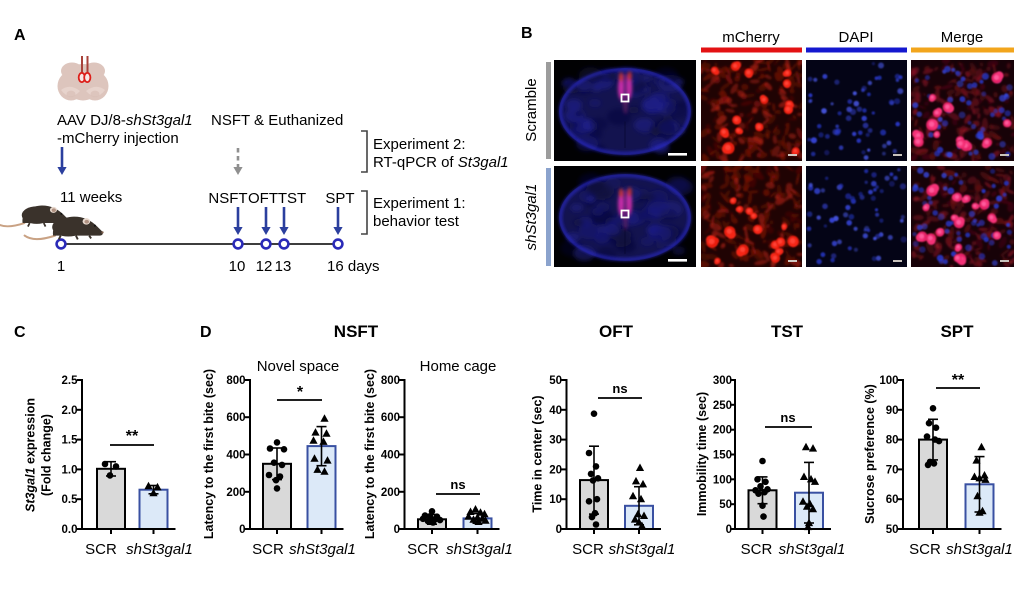 This screenshot has width=1024, height=605. What do you see at coordinates (962, 37) in the screenshot?
I see `svg-text: Merge` at bounding box center [962, 37].